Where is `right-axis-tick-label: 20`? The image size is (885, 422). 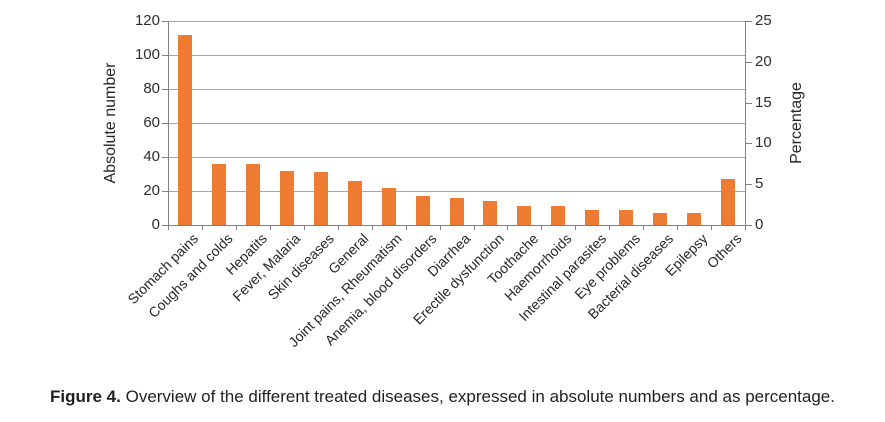 right-axis-tick-label: 20 is located at coordinates (763, 61).